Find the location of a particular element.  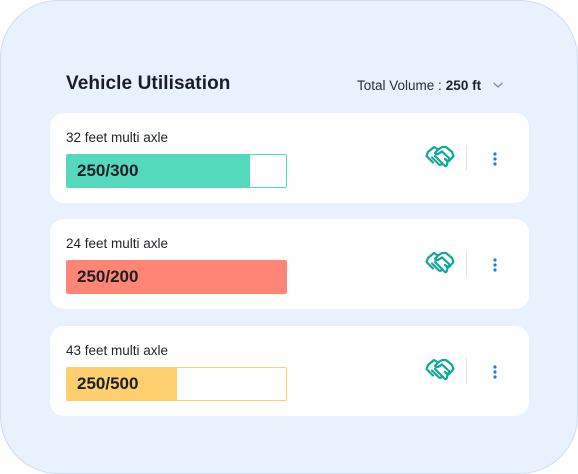

utilisation-text: 250/500 is located at coordinates (108, 383).